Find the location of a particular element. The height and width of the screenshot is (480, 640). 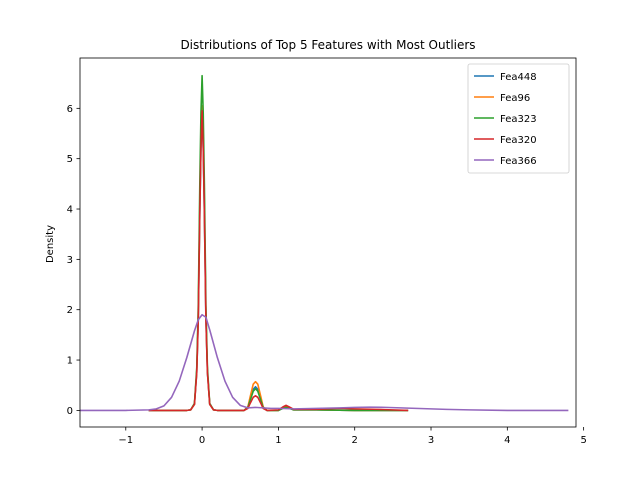

x-tick-label: 0 is located at coordinates (202, 440).